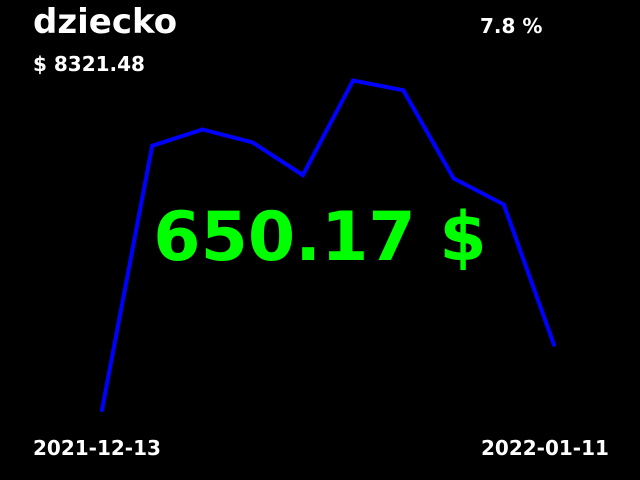 Image resolution: width=640 pixels, height=480 pixels. What do you see at coordinates (545, 448) in the screenshot?
I see `end-date-label: 2022-01-11` at bounding box center [545, 448].